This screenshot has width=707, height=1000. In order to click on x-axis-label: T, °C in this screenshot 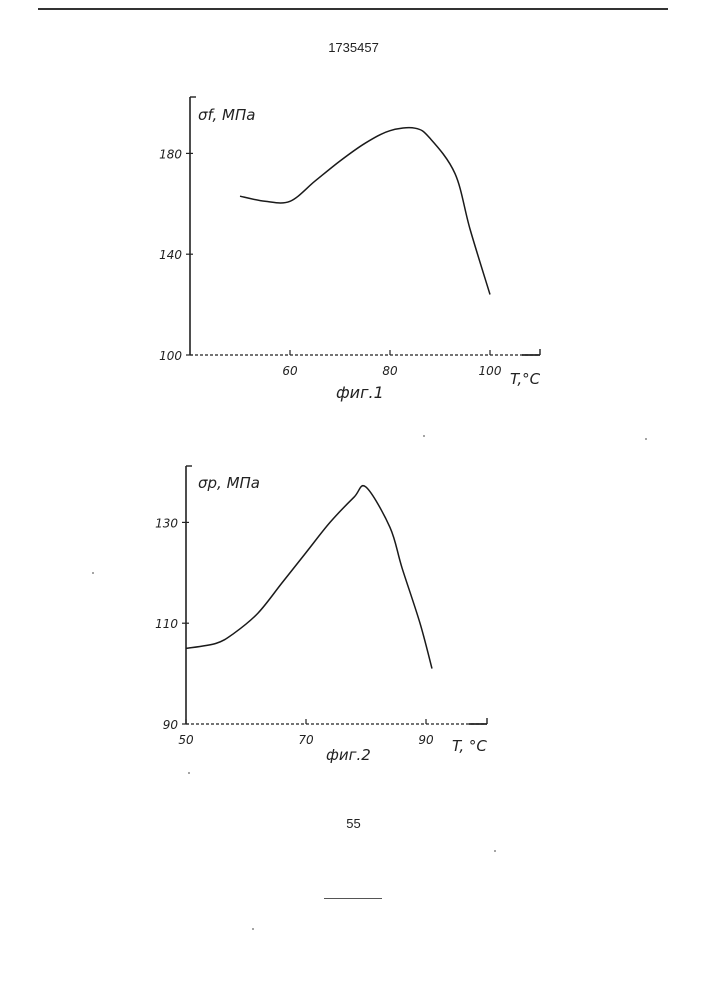, I will do `click(469, 746)`.